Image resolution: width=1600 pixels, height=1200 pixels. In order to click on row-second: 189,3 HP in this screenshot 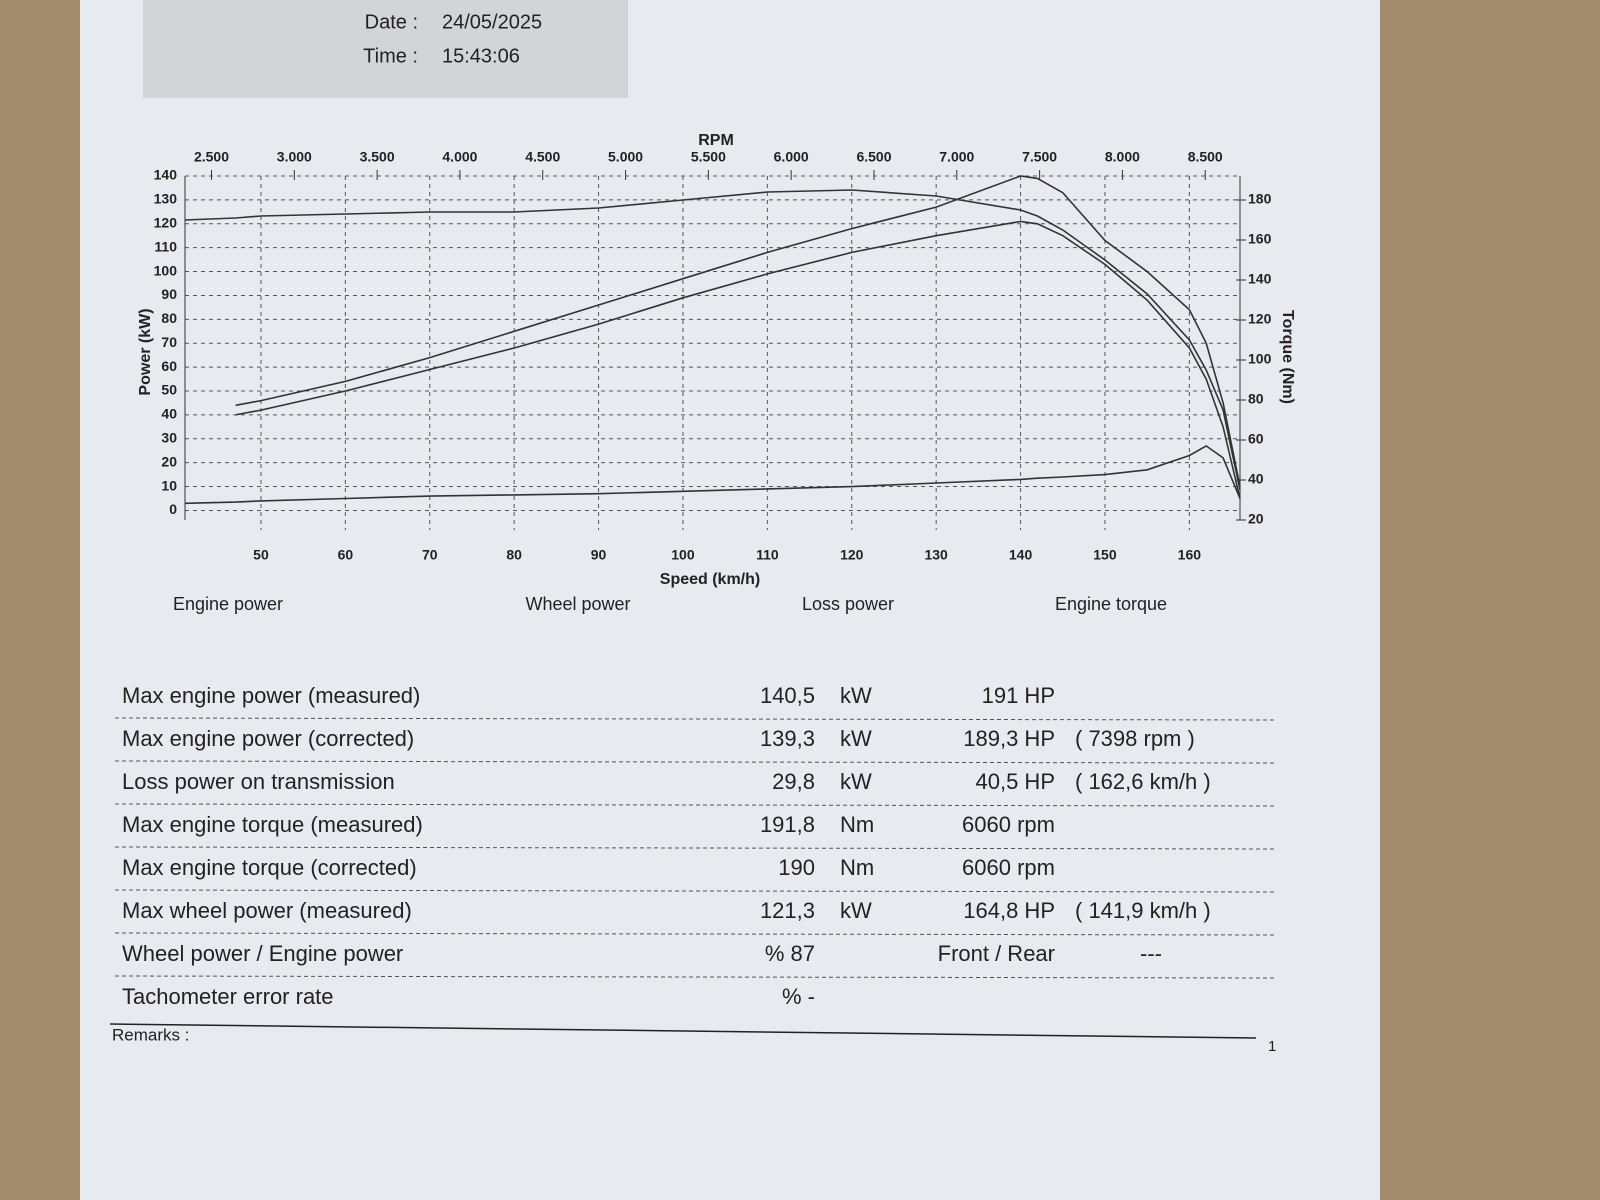, I will do `click(1009, 738)`.